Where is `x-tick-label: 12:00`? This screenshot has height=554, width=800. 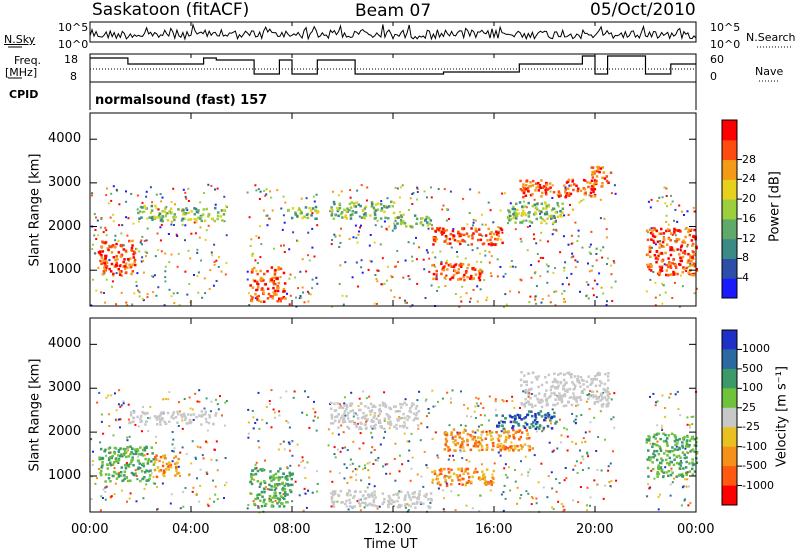
x-tick-label: 12:00 is located at coordinates (393, 529).